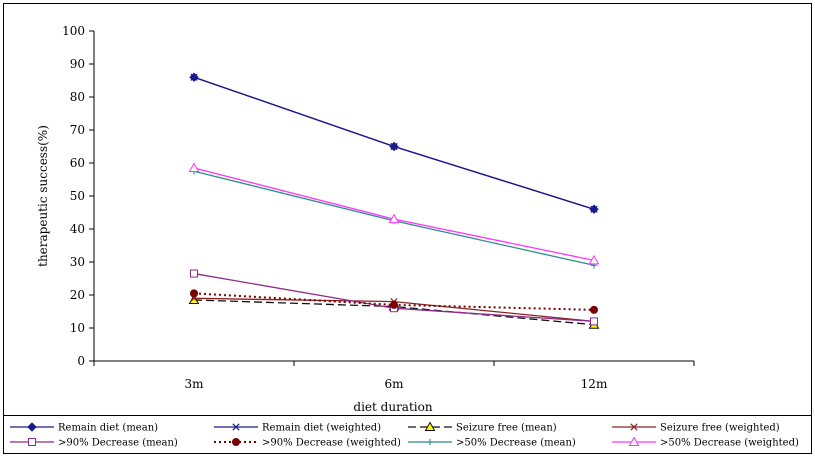 This screenshot has width=815, height=457. Describe the element at coordinates (194, 384) in the screenshot. I see `x-tick-label: 3m` at that location.